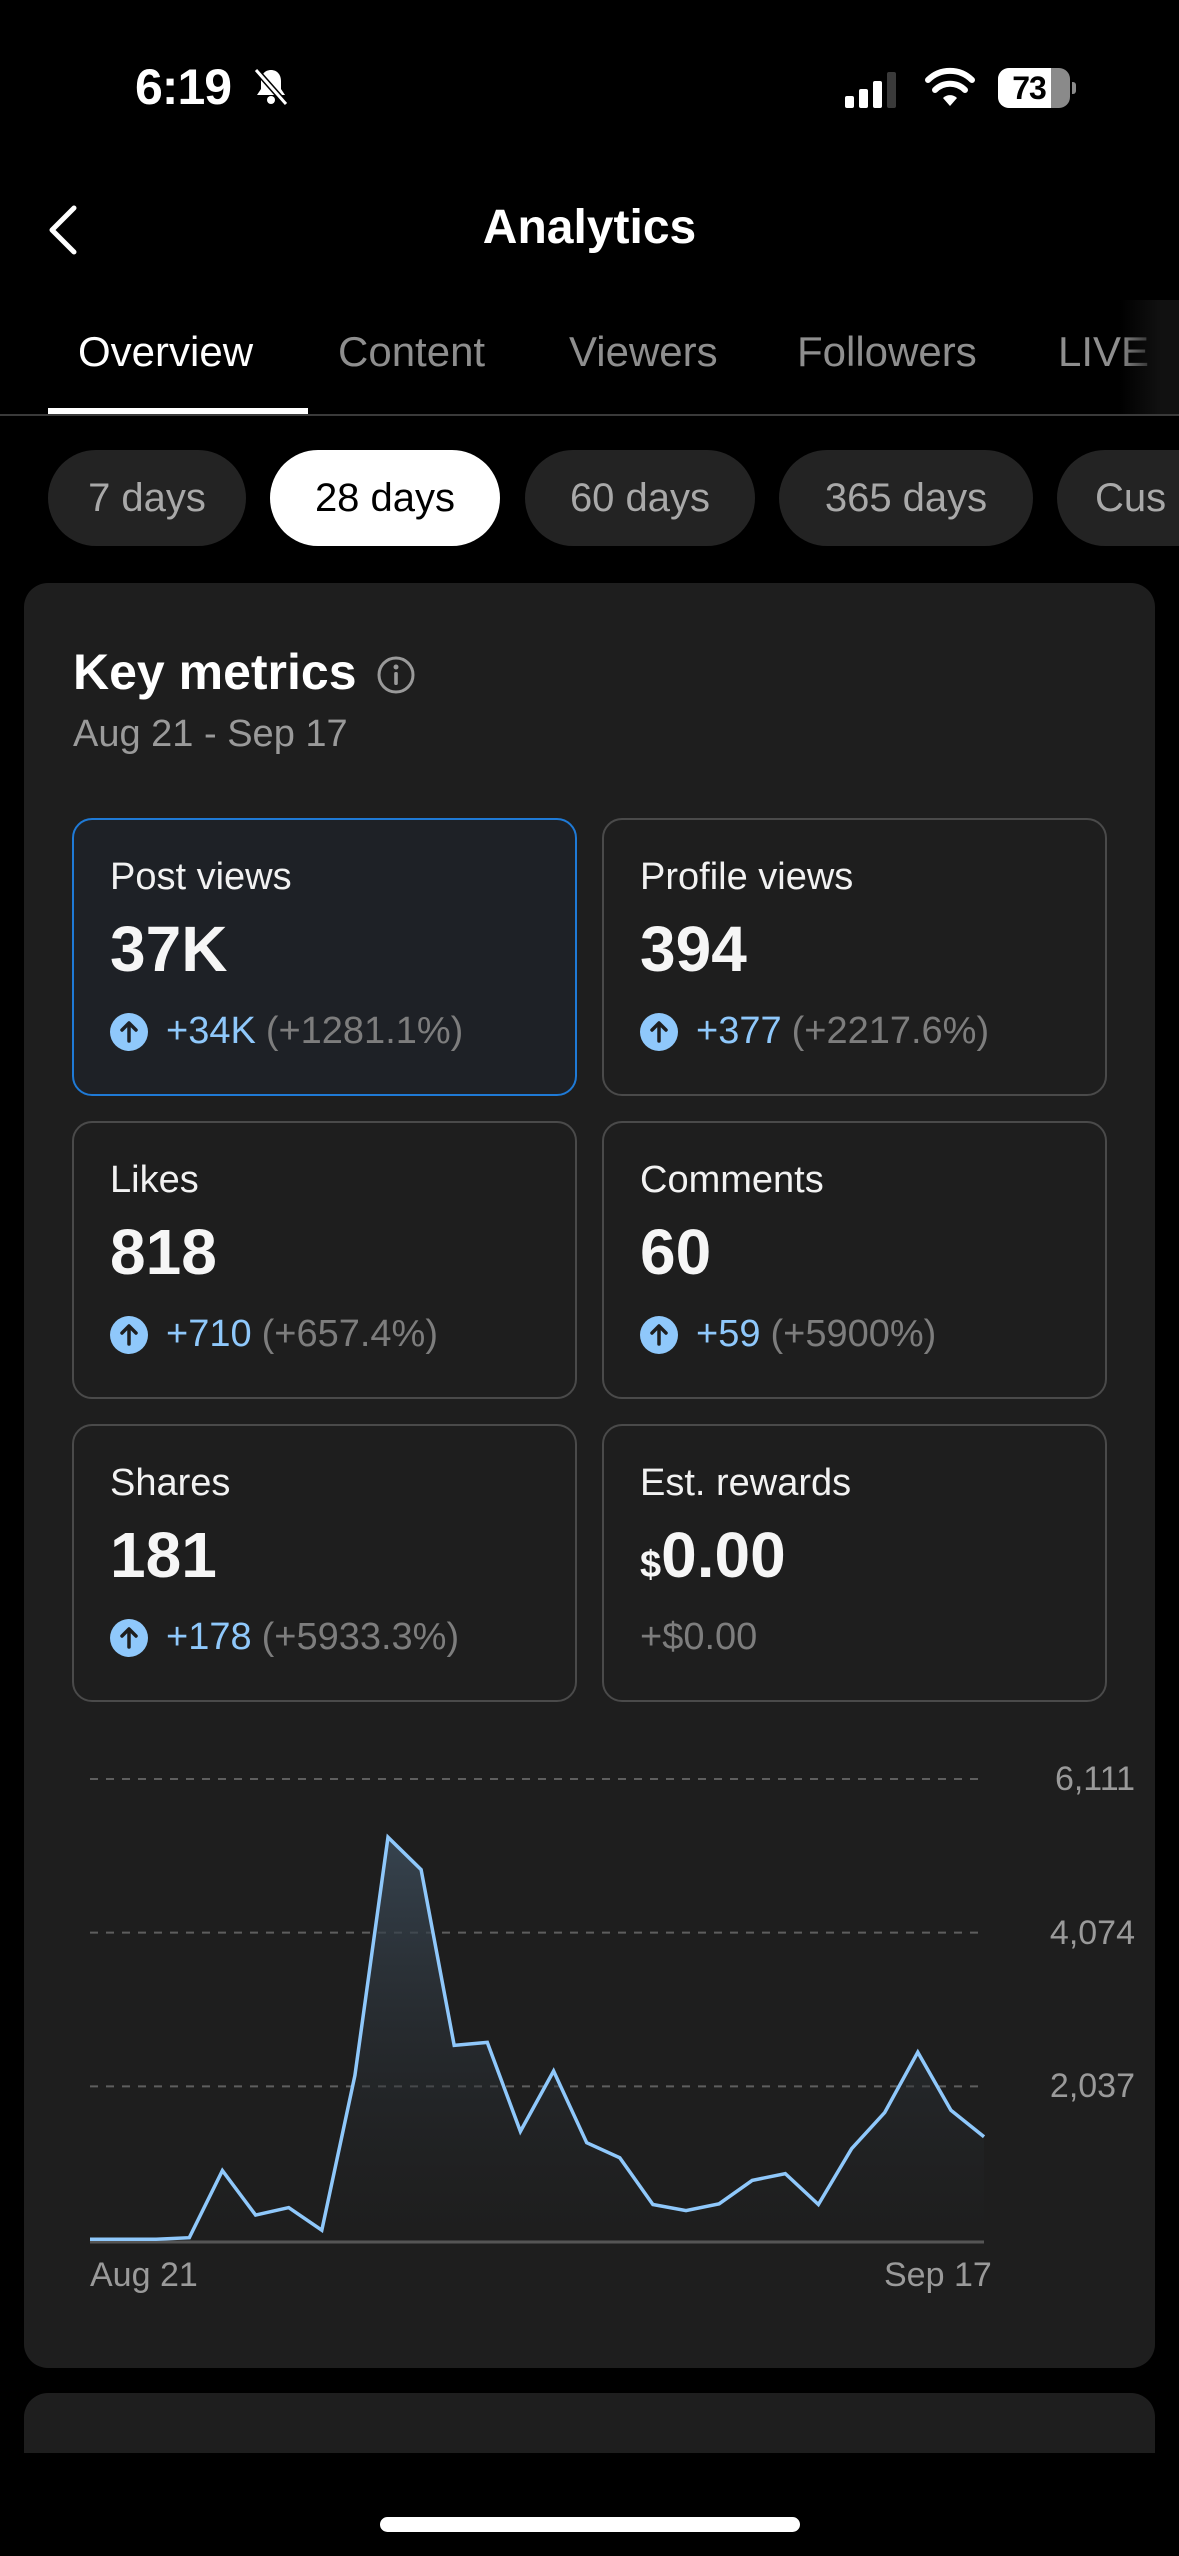 The width and height of the screenshot is (1179, 2556). I want to click on info-circle-icon, so click(396, 675).